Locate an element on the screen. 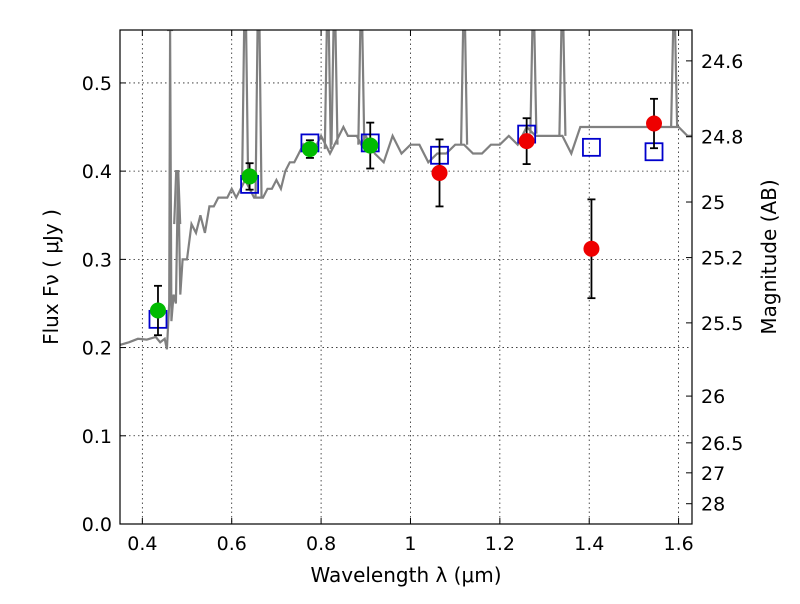  y-tick-label: 0.1 is located at coordinates (97, 437).